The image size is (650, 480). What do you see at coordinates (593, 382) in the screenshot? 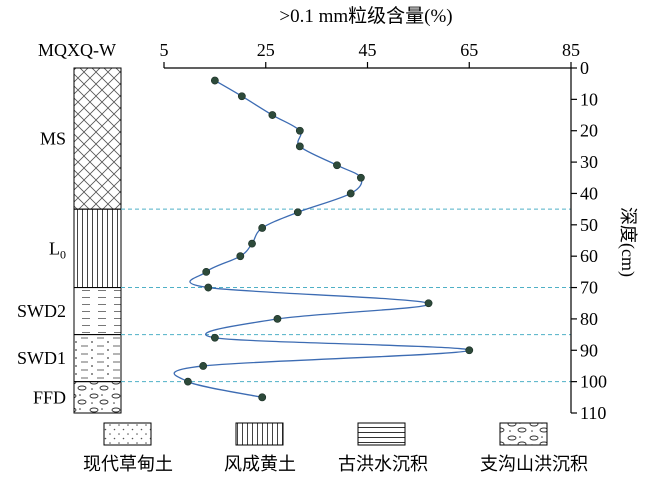
I see `y-tick-label-10: 100` at bounding box center [593, 382].